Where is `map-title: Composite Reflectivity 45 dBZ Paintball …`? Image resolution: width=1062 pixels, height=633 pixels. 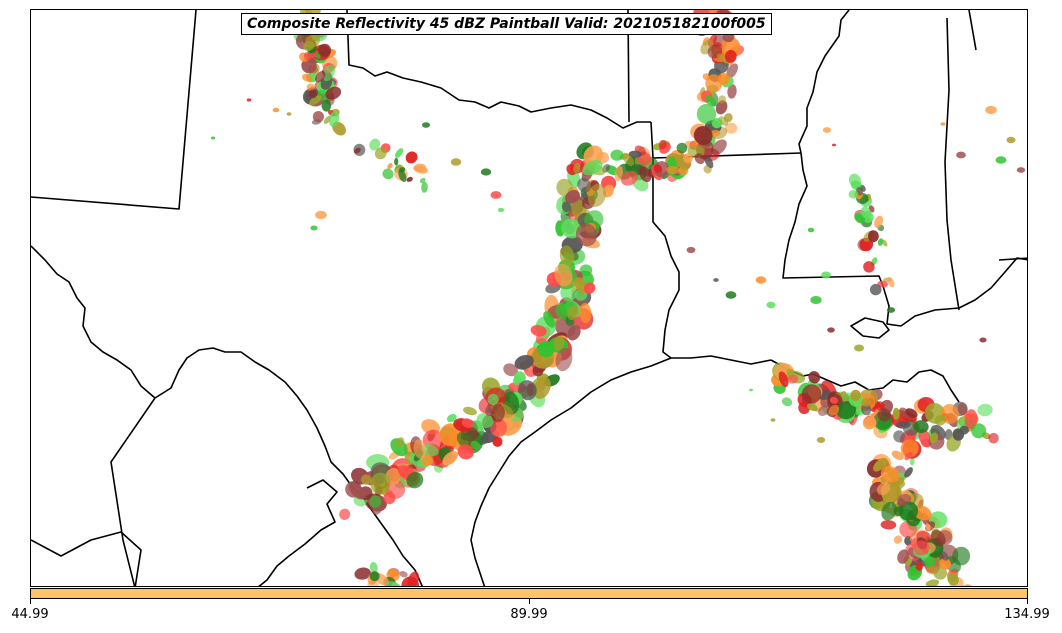 map-title: Composite Reflectivity 45 dBZ Paintball … is located at coordinates (506, 24).